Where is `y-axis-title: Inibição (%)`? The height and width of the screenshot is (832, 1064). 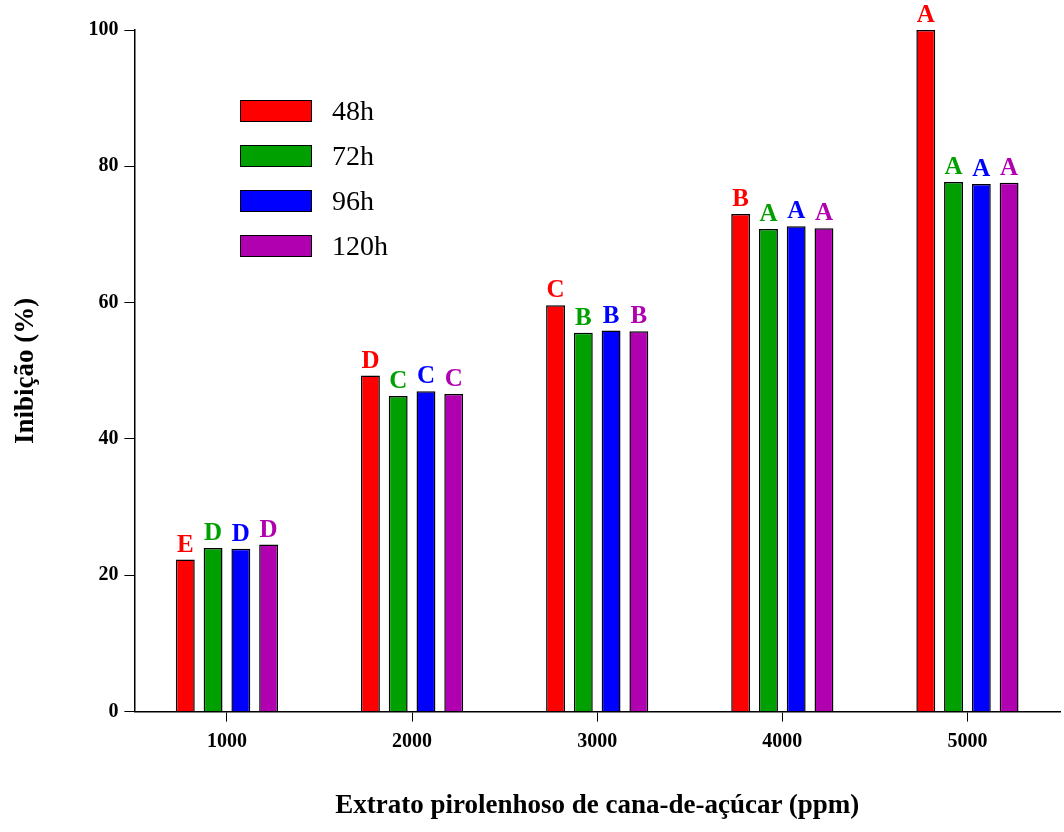 y-axis-title: Inibição (%) is located at coordinates (24, 370).